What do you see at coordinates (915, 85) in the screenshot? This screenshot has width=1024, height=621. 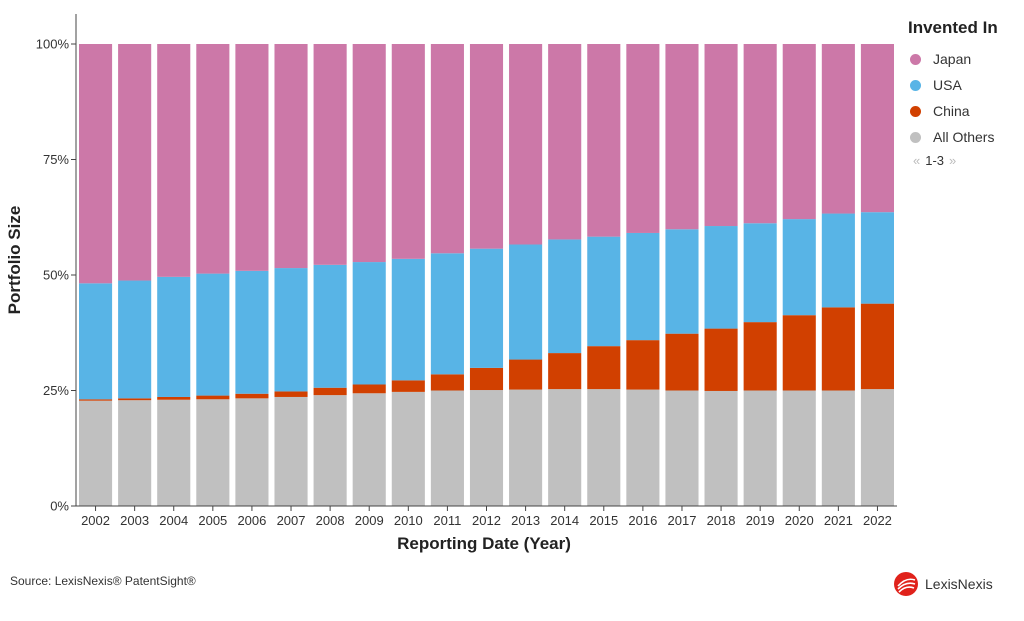 I see `legend-swatch-usa` at bounding box center [915, 85].